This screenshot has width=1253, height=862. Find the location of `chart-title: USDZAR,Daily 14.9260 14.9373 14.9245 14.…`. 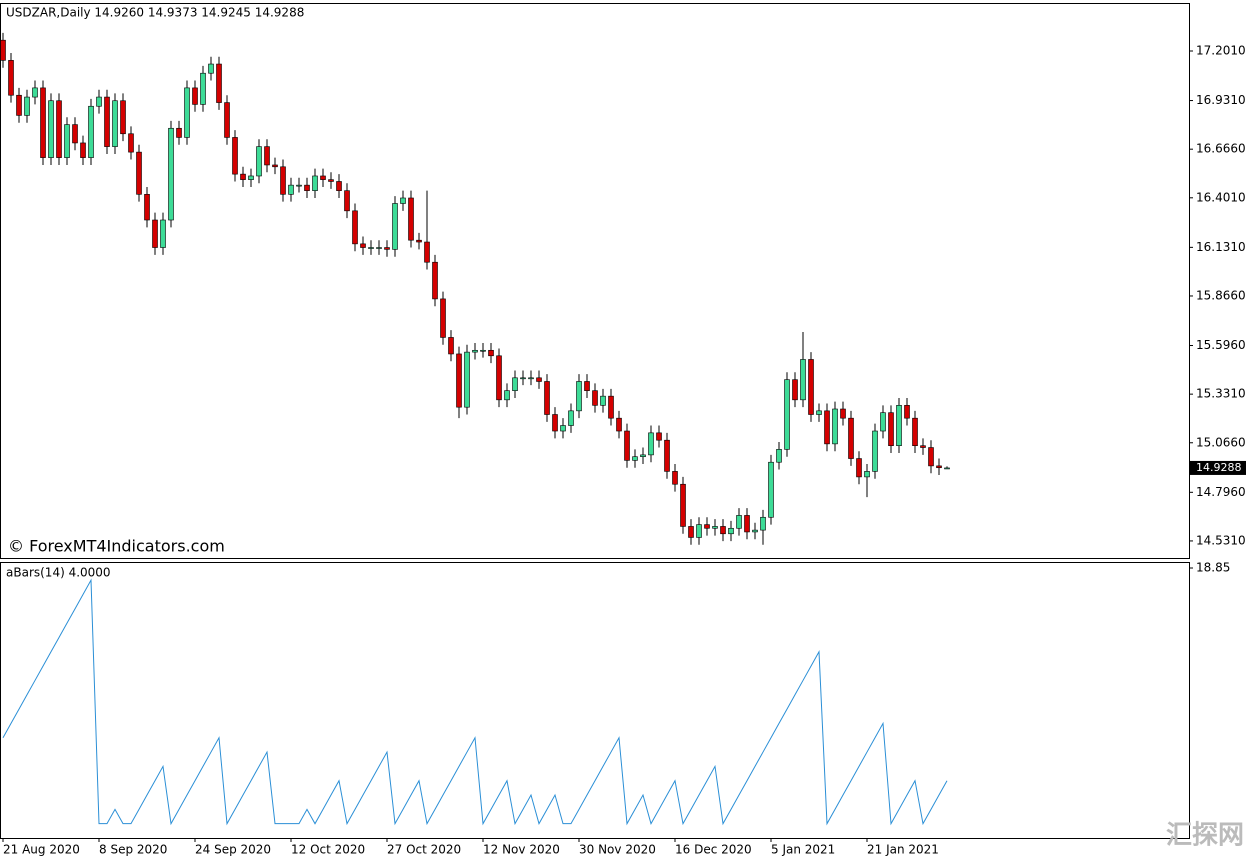

chart-title: USDZAR,Daily 14.9260 14.9373 14.9245 14.… is located at coordinates (155, 13).